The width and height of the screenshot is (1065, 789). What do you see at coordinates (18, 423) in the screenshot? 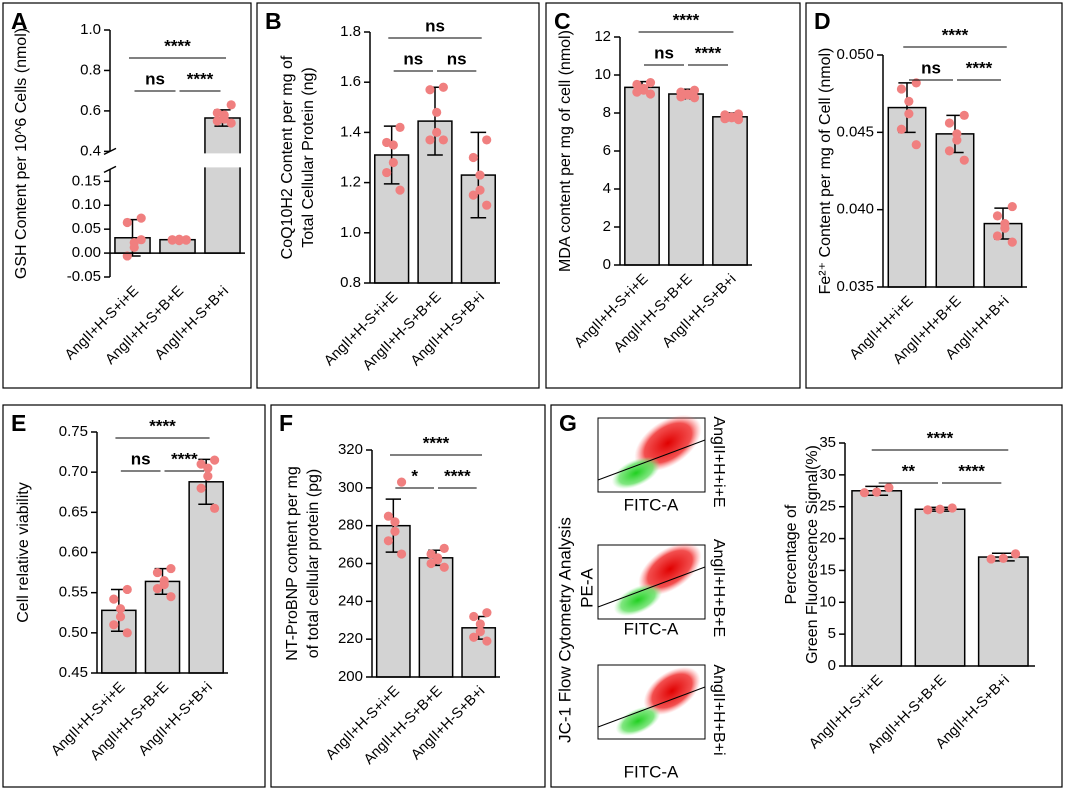
I see `panel-label: E` at bounding box center [18, 423].